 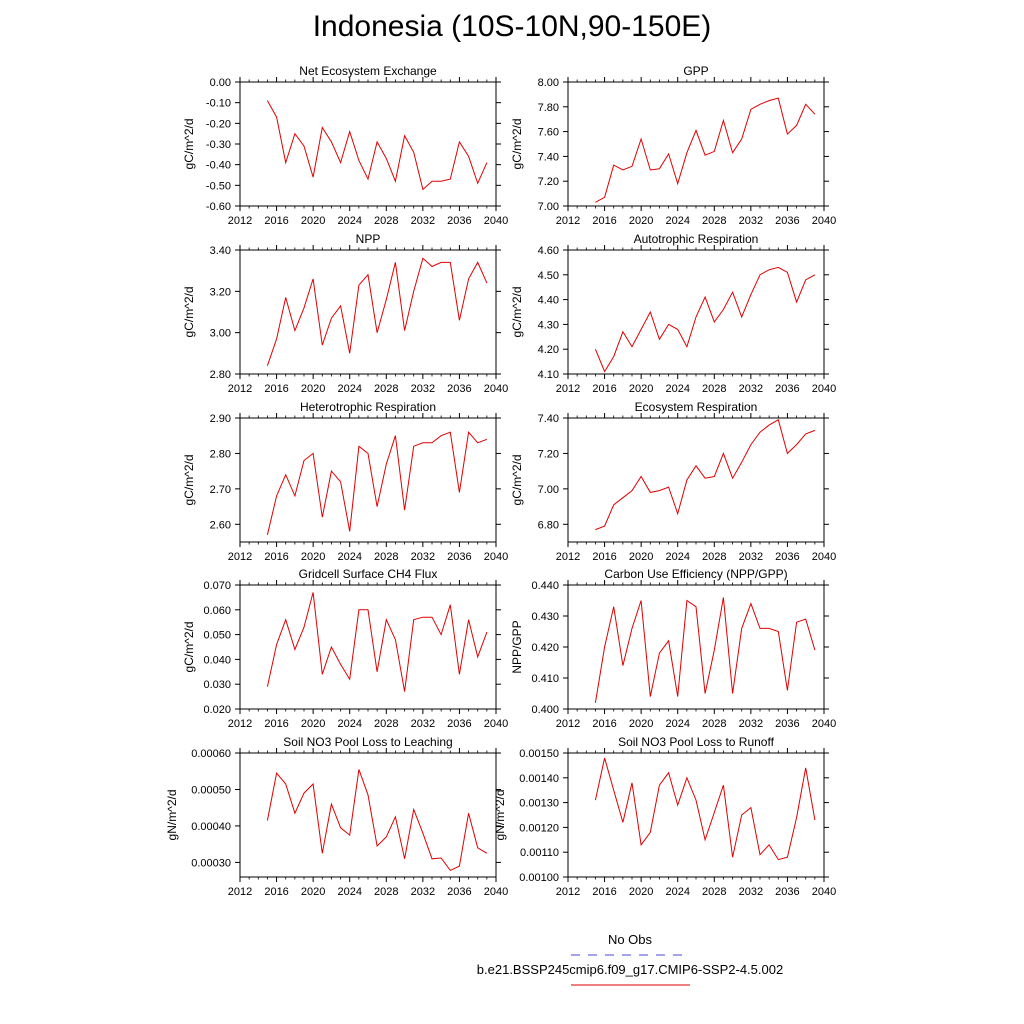 What do you see at coordinates (217, 710) in the screenshot?
I see `y-tick-label: 0.020` at bounding box center [217, 710].